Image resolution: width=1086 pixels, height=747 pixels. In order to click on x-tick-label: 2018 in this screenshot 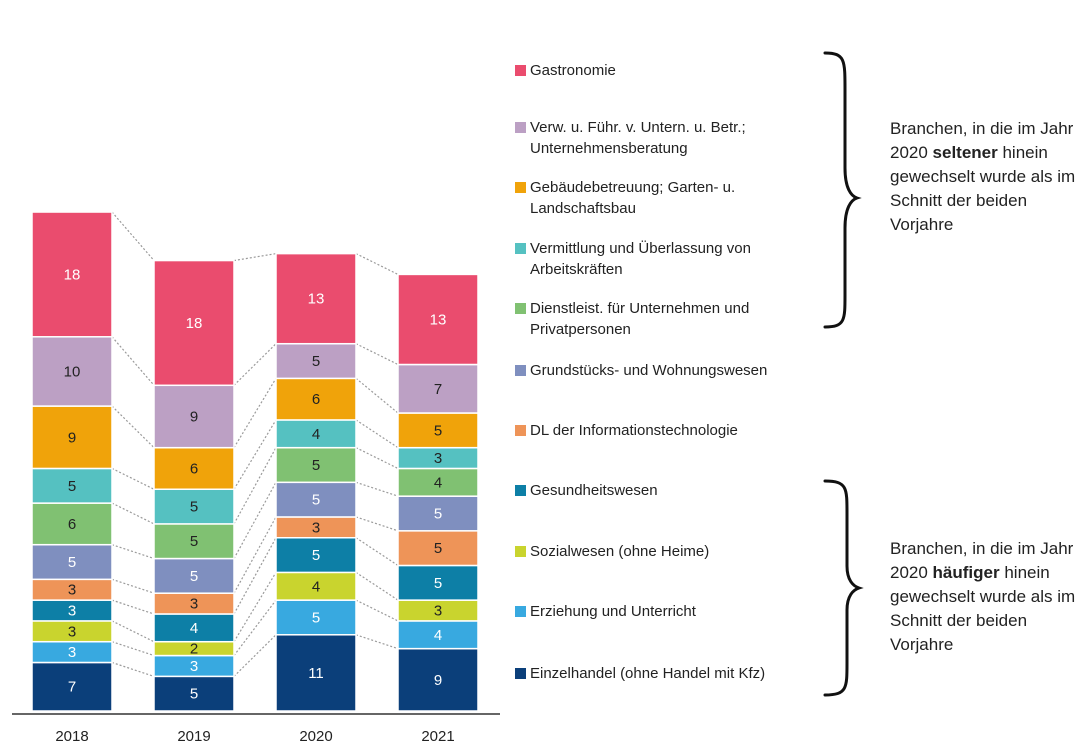, I will do `click(71, 736)`.